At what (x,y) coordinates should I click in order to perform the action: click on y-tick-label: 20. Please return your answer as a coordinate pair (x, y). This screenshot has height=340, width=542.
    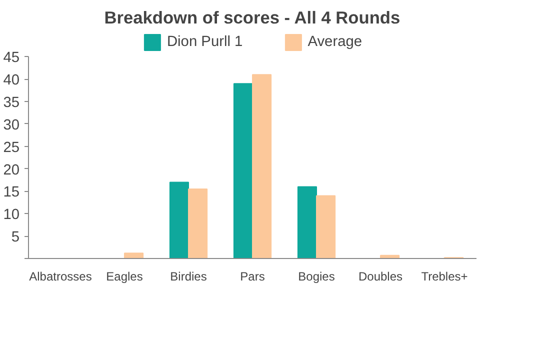
    Looking at the image, I should click on (11, 170).